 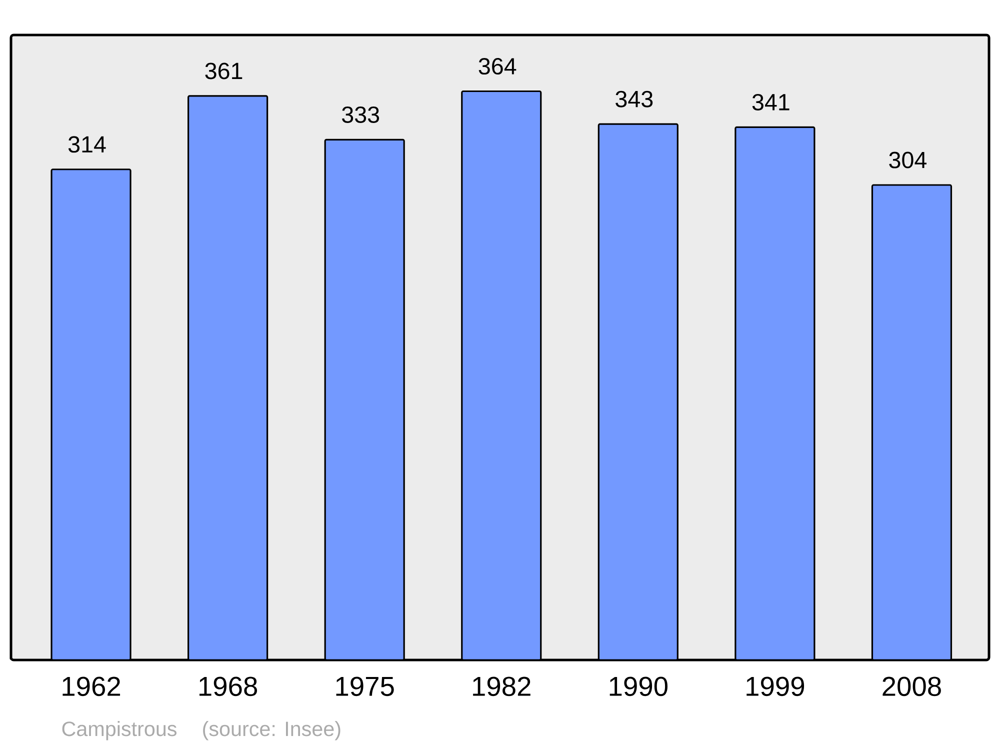 What do you see at coordinates (639, 686) in the screenshot?
I see `x-tick-label: 1990` at bounding box center [639, 686].